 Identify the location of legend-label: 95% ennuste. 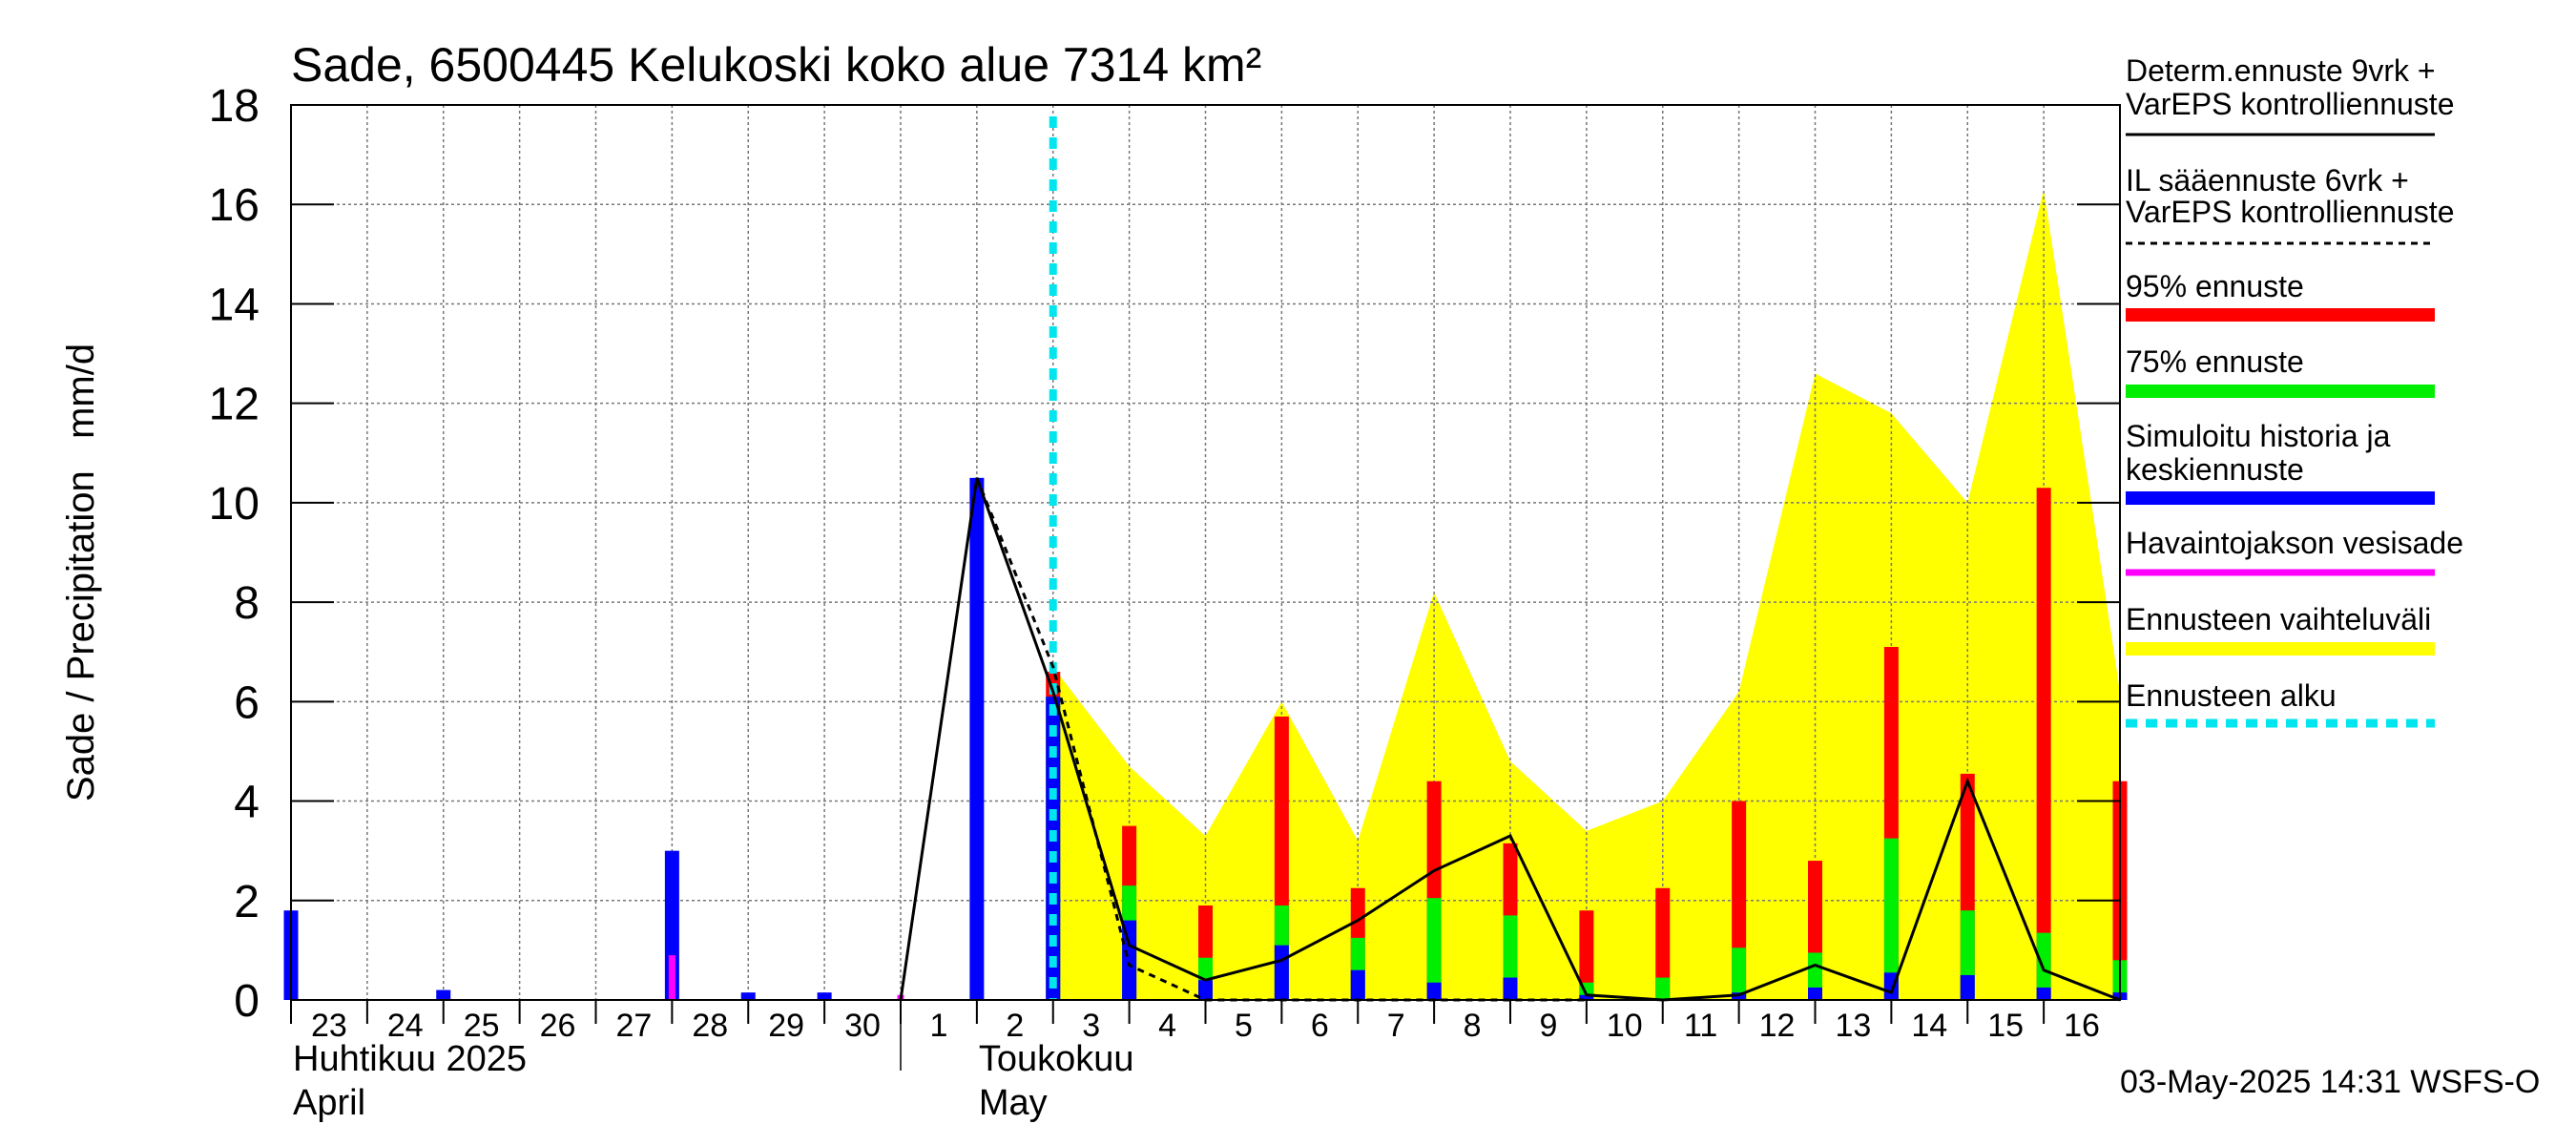
(2215, 286).